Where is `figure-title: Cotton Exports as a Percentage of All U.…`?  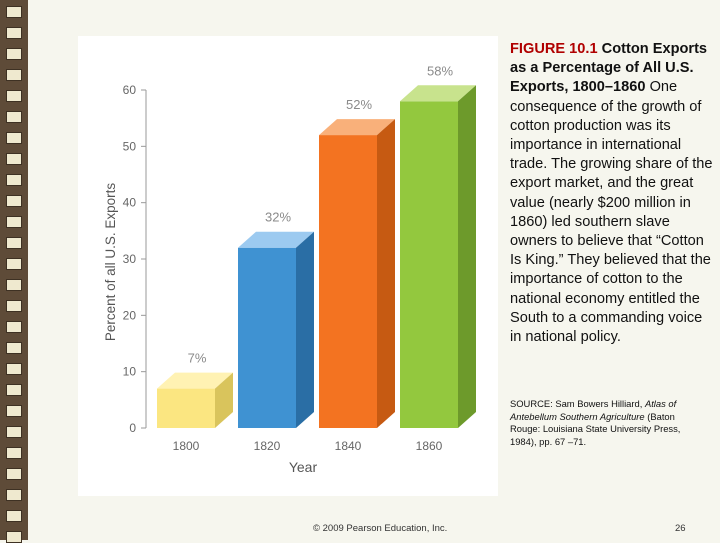
figure-title: Cotton Exports as a Percentage of All U.… is located at coordinates (609, 68).